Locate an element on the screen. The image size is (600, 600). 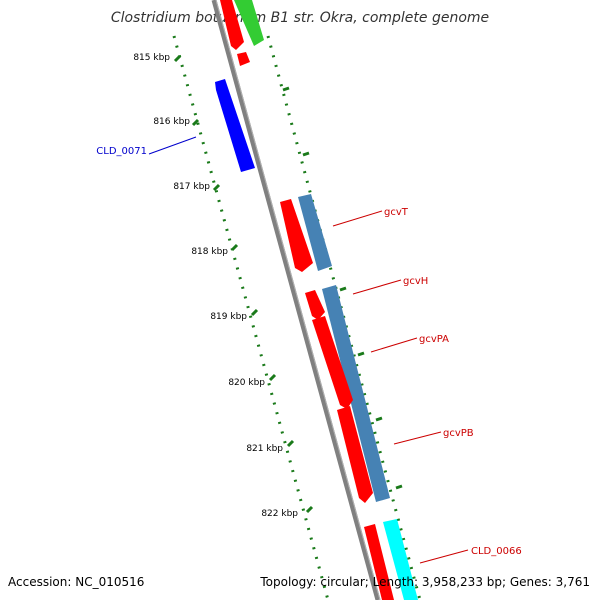
tick-label-817: 817 kbp is located at coordinates (191, 187).